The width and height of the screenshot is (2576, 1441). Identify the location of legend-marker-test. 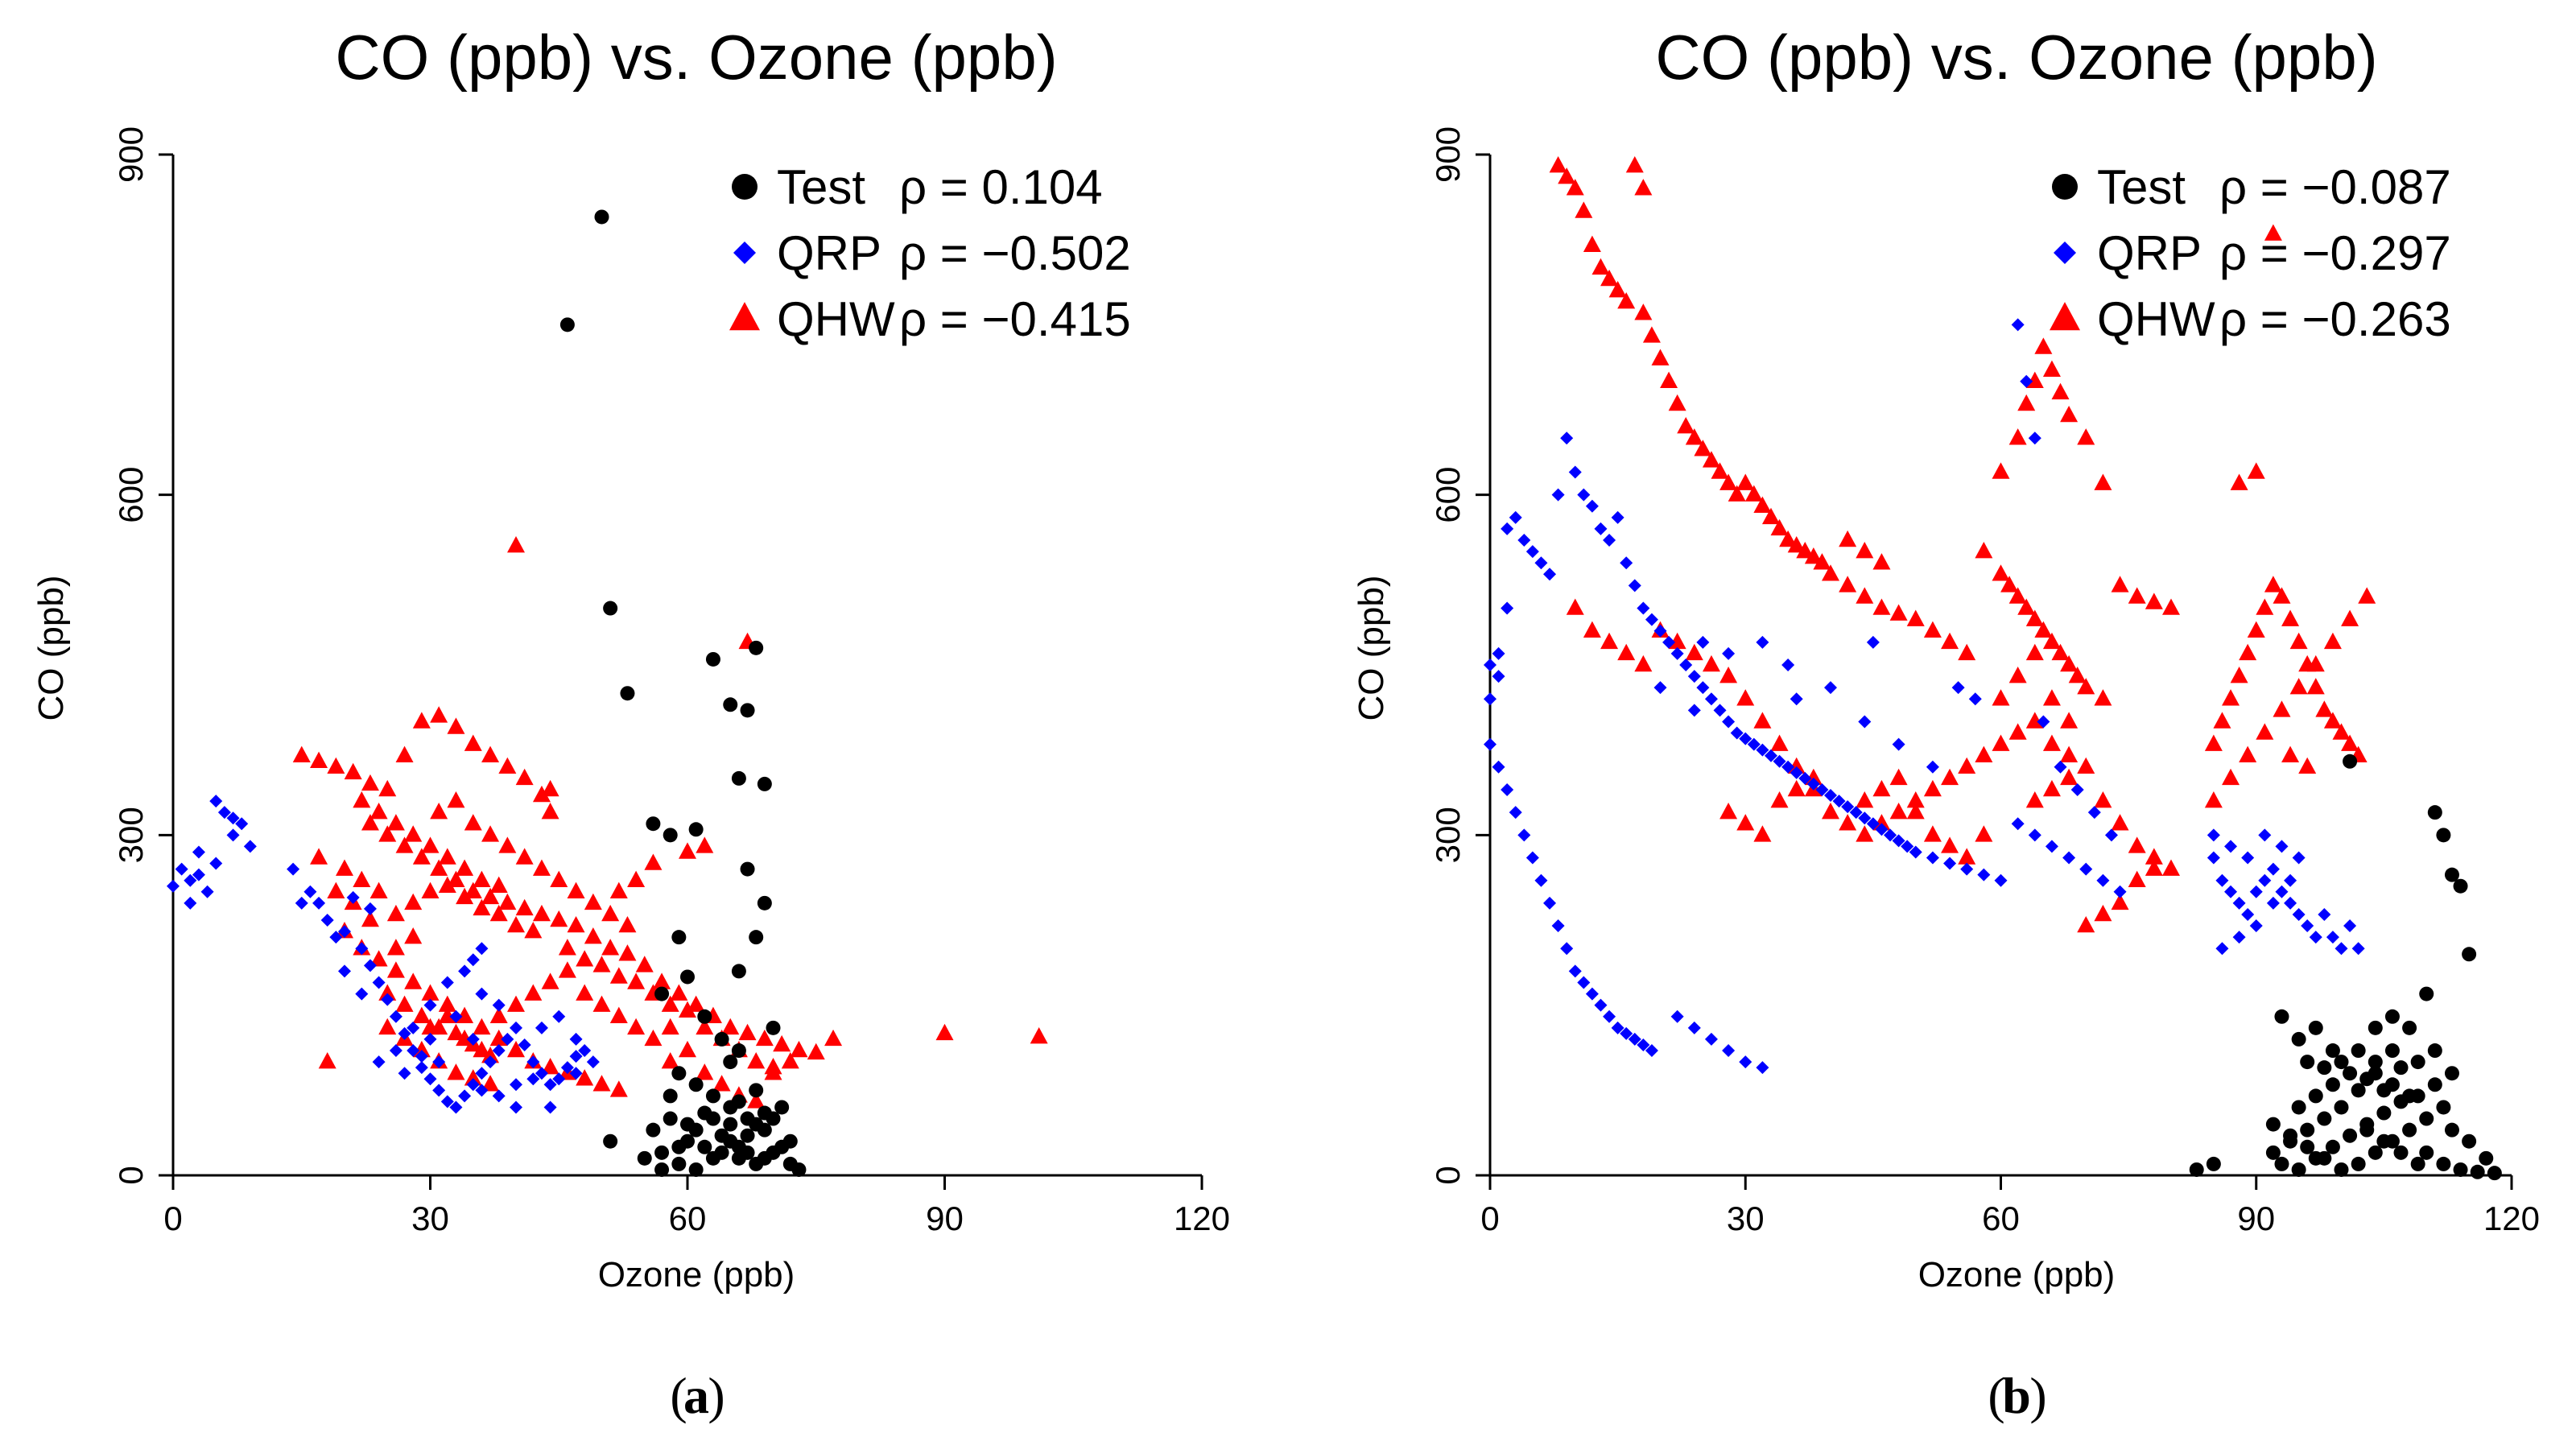
(745, 187).